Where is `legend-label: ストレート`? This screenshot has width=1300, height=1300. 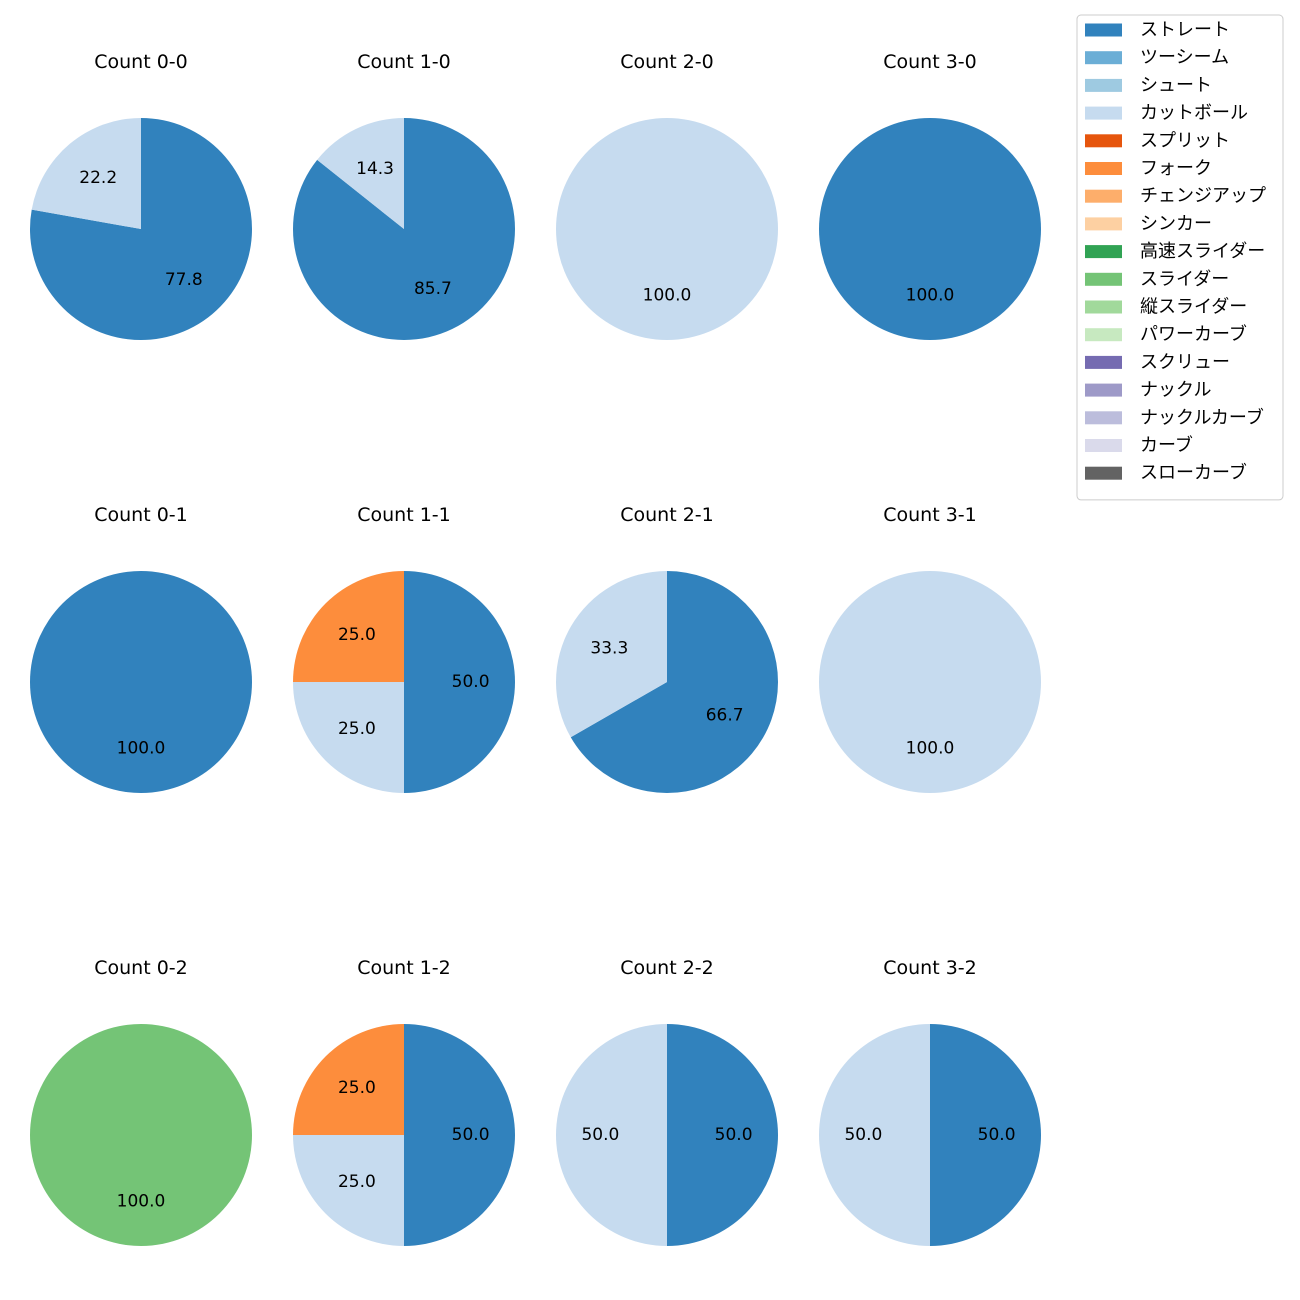
legend-label: ストレート is located at coordinates (1185, 30).